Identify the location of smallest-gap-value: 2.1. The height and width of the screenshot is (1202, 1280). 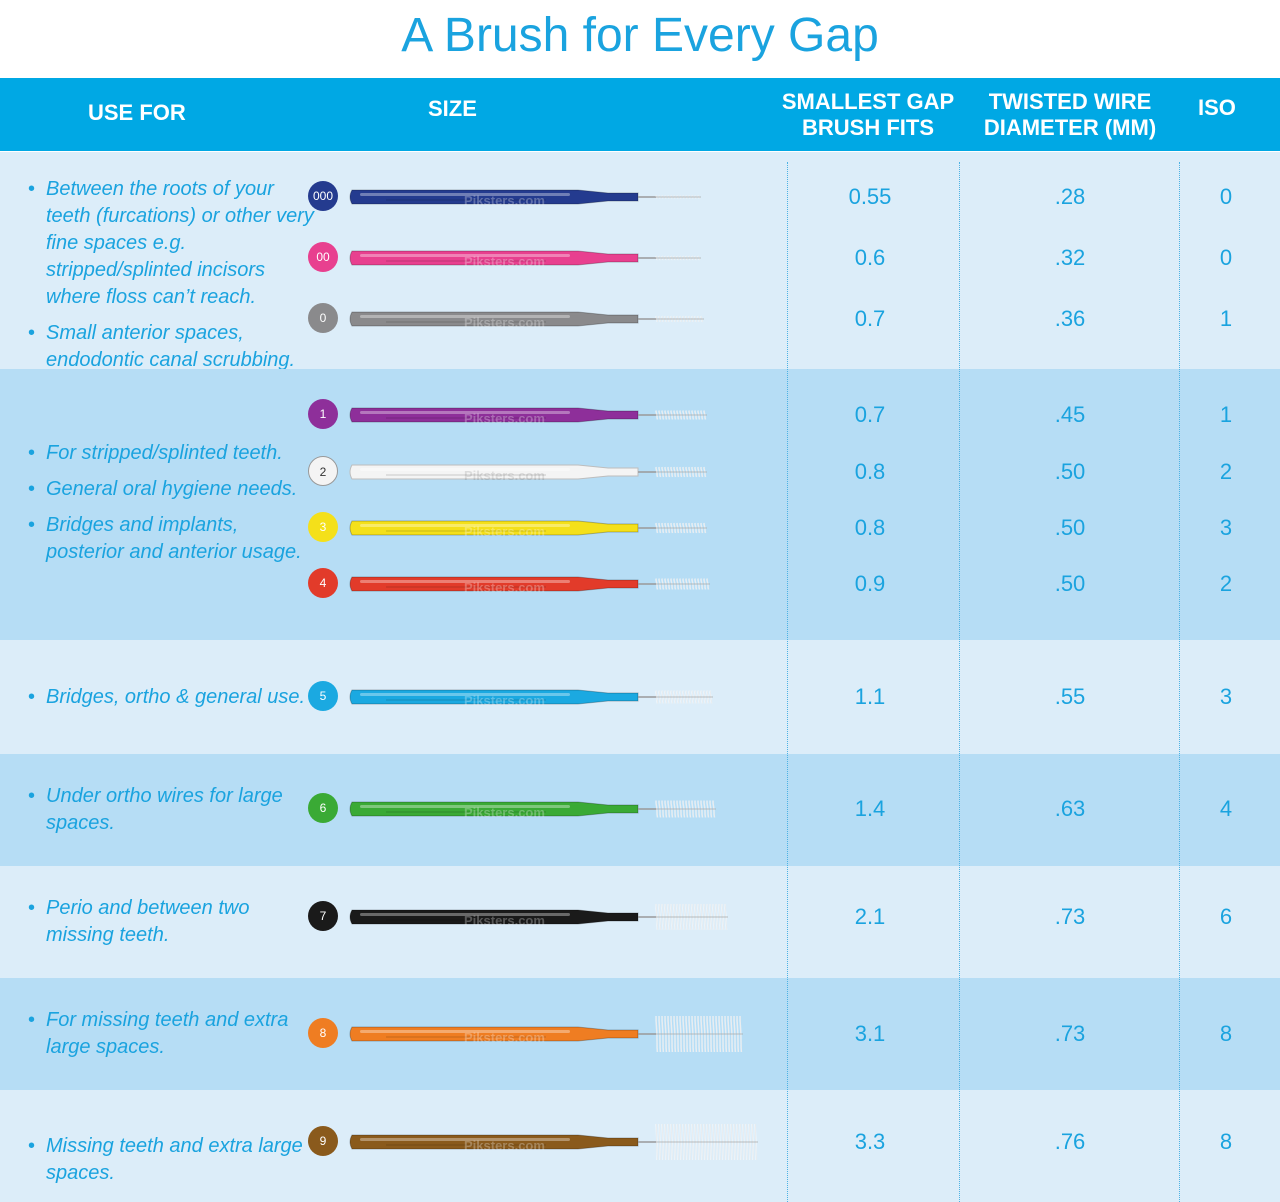
(870, 916).